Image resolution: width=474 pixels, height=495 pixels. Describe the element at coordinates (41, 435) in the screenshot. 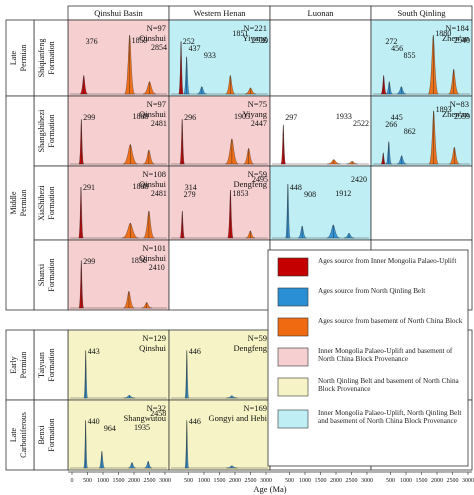

I see `formation-label: Benxi` at that location.